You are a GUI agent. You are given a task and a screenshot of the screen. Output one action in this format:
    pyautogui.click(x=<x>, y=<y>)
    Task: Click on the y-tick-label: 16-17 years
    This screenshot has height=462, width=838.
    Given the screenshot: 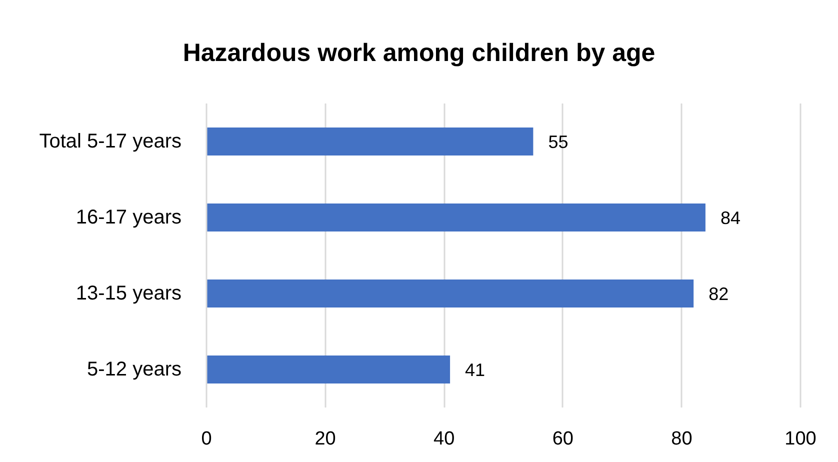 What is the action you would take?
    pyautogui.click(x=129, y=217)
    